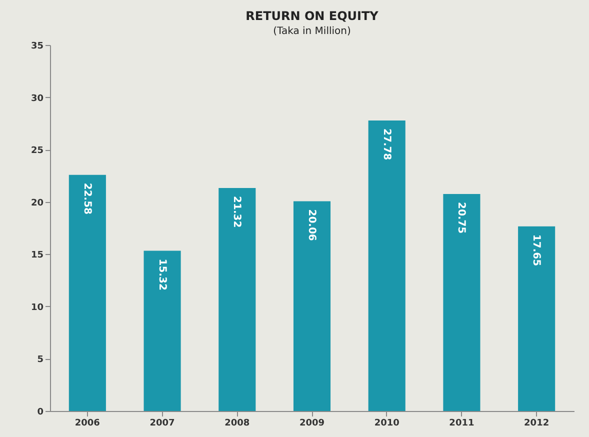 The width and height of the screenshot is (589, 437). I want to click on y-tick-label: 15, so click(37, 255).